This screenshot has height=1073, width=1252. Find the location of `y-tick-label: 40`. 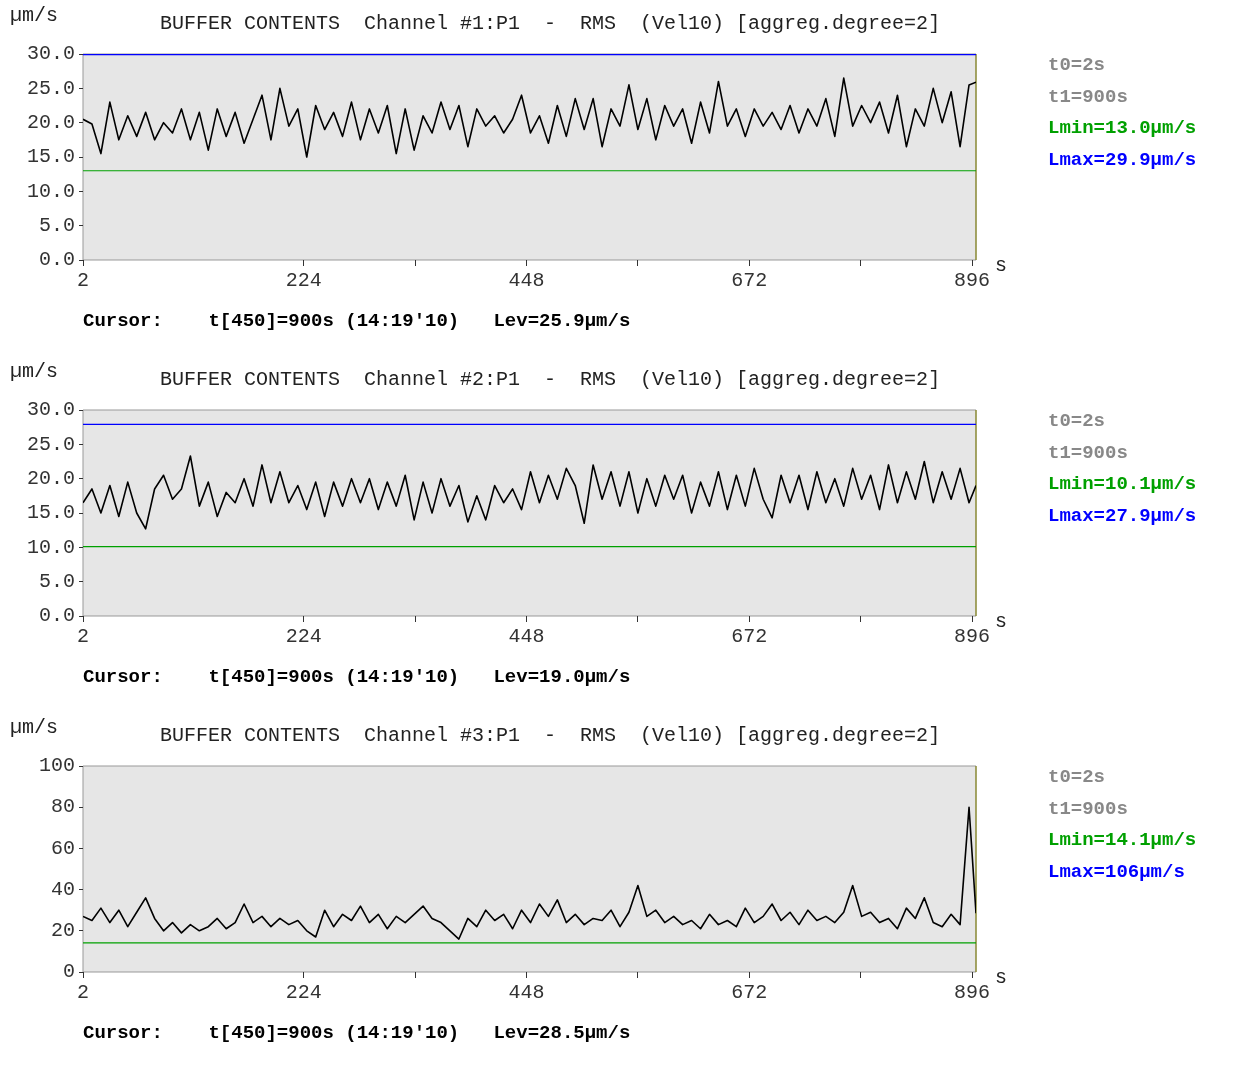

y-tick-label: 40 is located at coordinates (62, 889).